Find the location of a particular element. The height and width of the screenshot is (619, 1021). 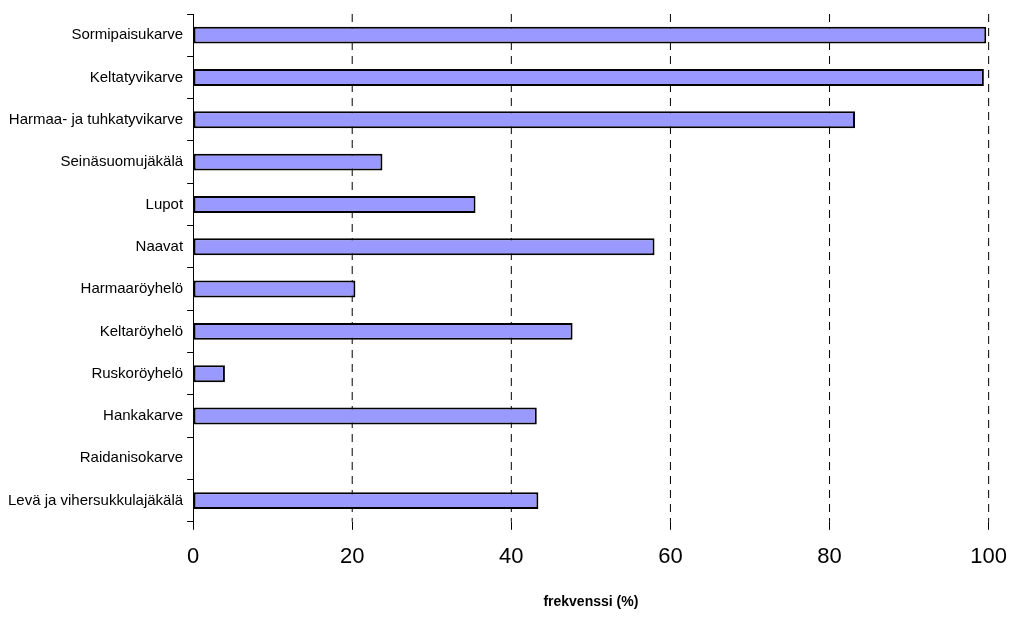

y-tick-label: Levä ja vihersukkulajäkälä is located at coordinates (95, 499).